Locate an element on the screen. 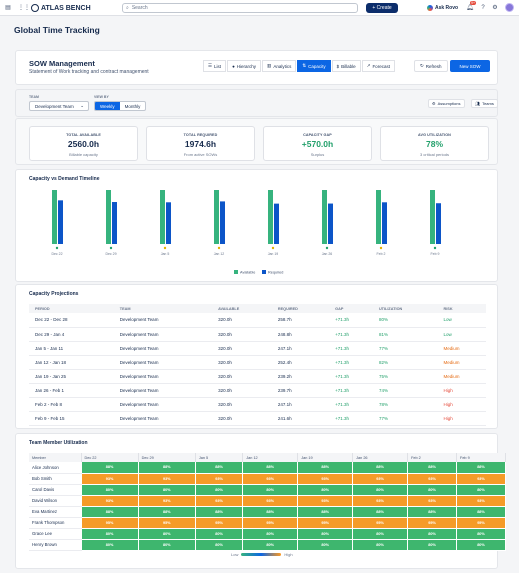 The width and height of the screenshot is (519, 573). view-tab-billable: $ Billable is located at coordinates (346, 66).